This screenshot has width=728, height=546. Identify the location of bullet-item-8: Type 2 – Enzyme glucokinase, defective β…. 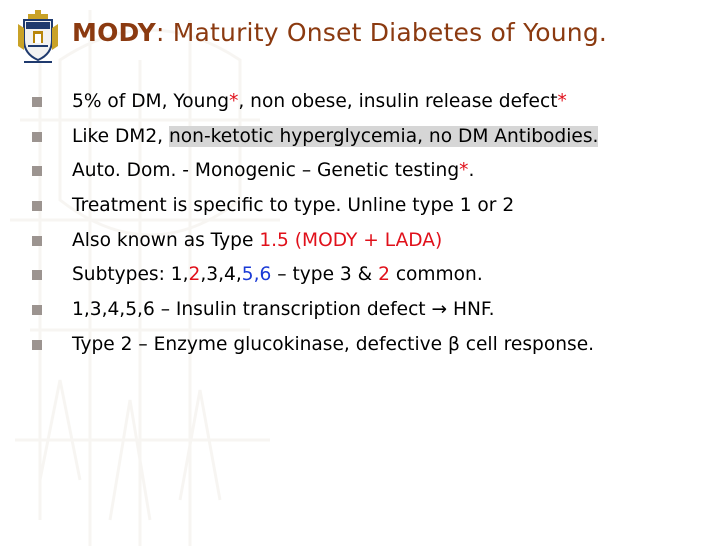
(368, 345).